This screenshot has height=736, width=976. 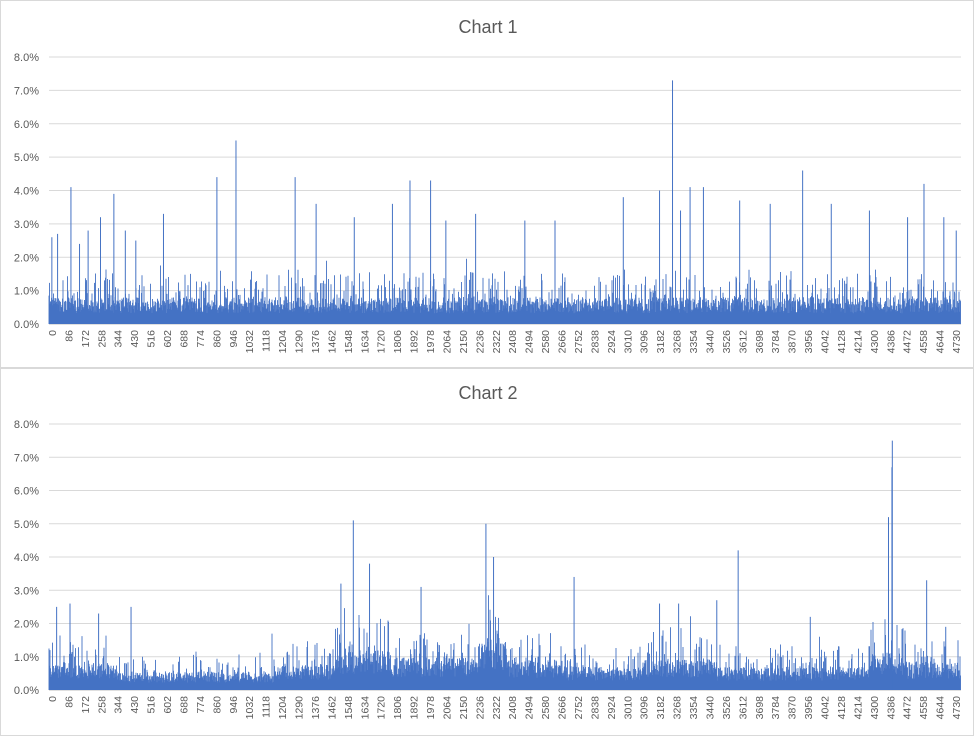 I want to click on chart-2-x-tick-label: 3268, so click(x=678, y=708).